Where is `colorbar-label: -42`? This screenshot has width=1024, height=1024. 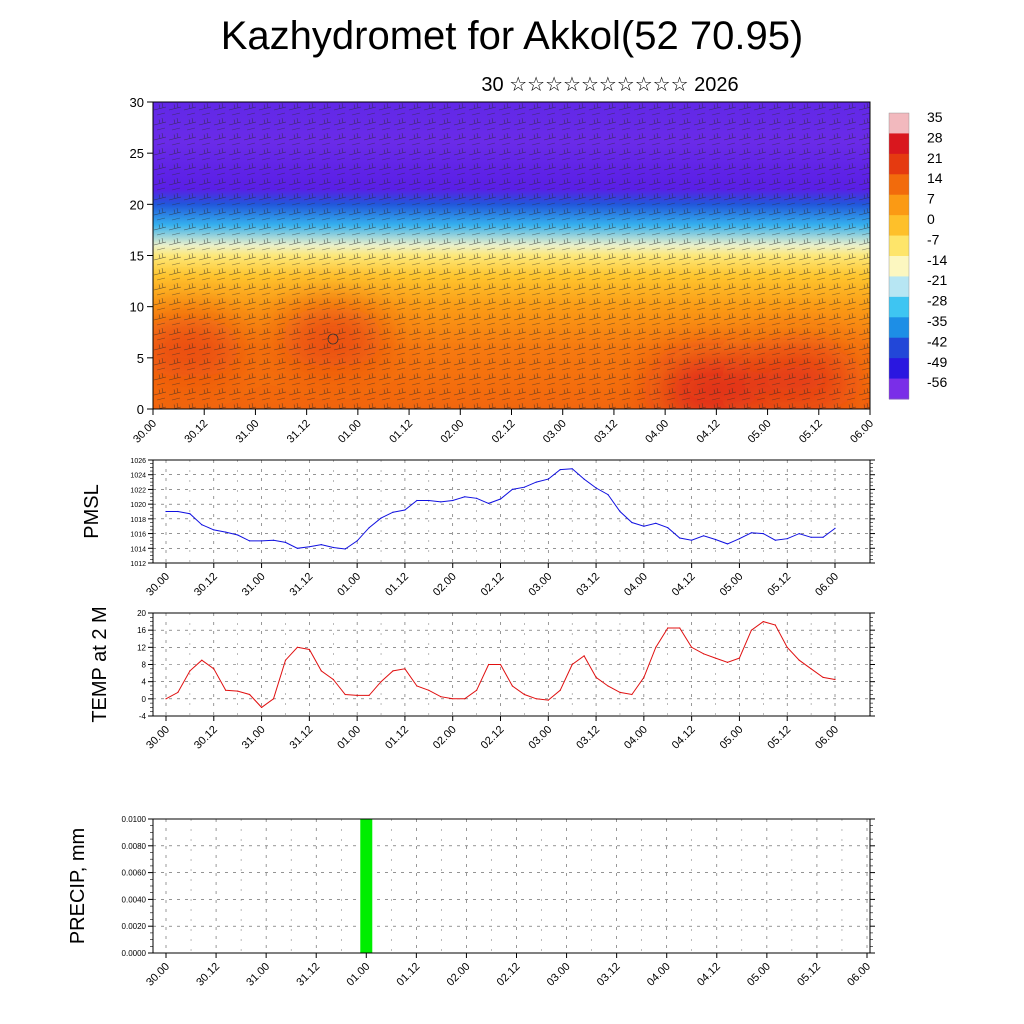 colorbar-label: -42 is located at coordinates (937, 341).